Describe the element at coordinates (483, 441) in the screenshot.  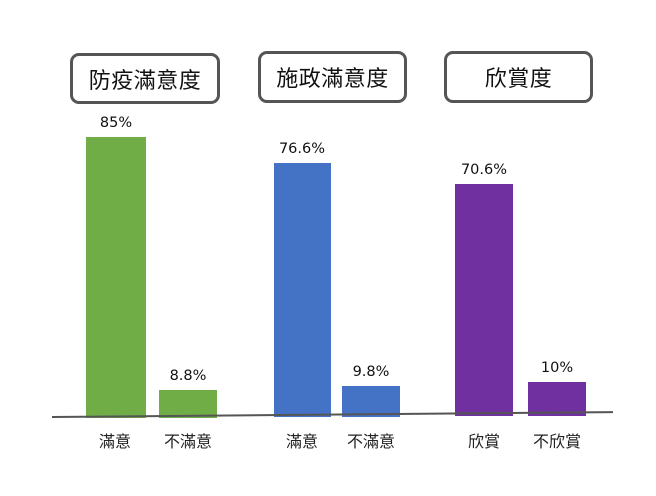
I see `category-label: 欣賞` at that location.